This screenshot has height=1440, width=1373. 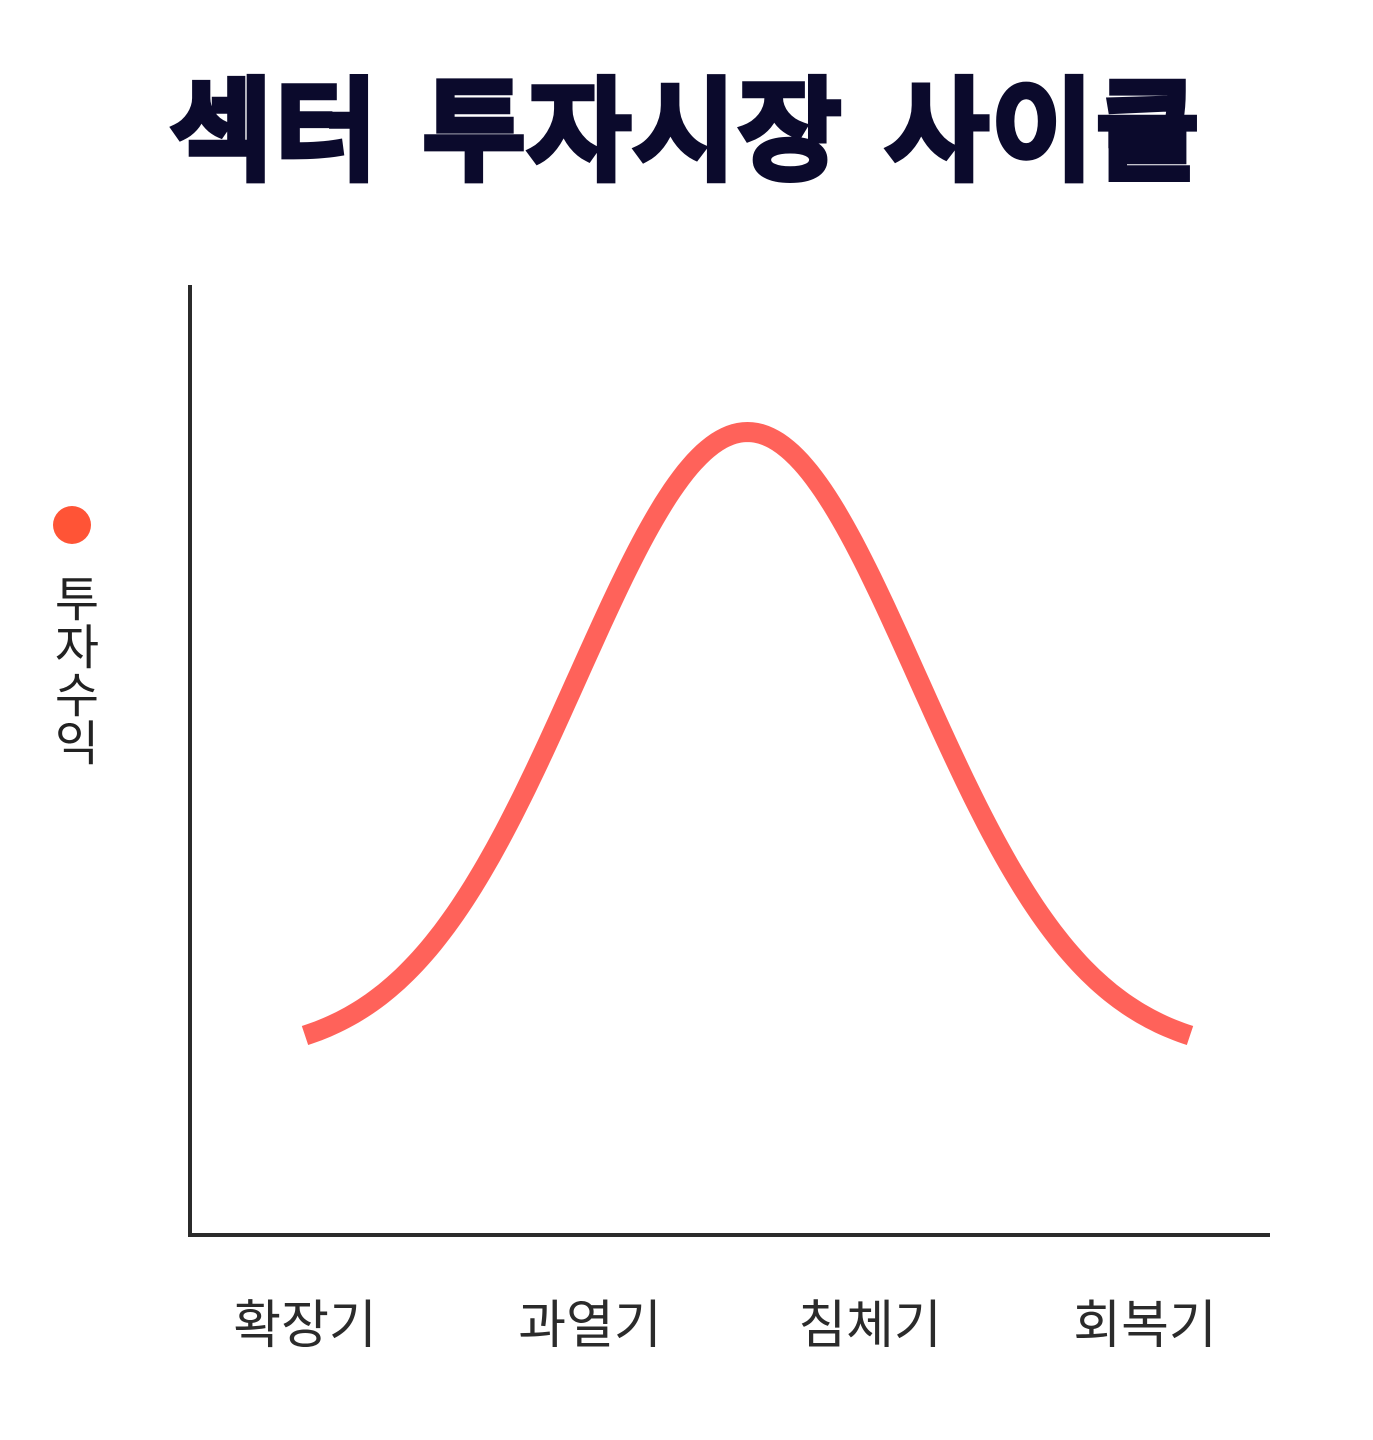 I want to click on x-tick-label: 침체기, so click(x=870, y=1326).